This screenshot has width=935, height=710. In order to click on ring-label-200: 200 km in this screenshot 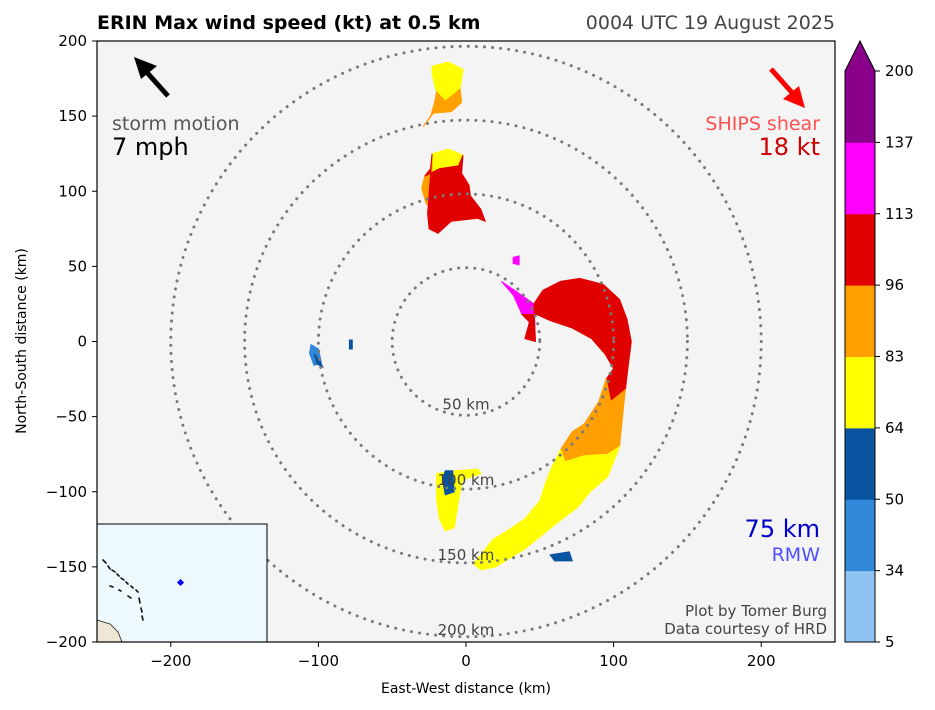, I will do `click(466, 630)`.